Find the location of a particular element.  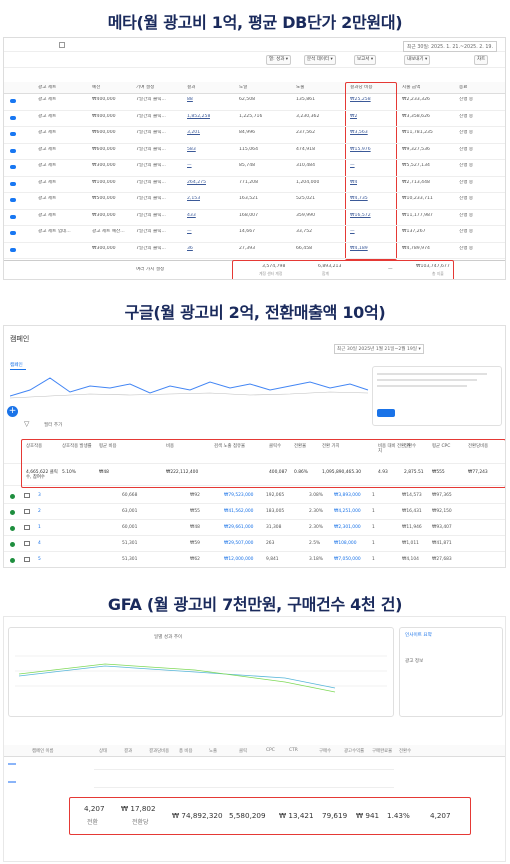

cell-spend: ₩9,327,536 is located at coordinates (416, 149).